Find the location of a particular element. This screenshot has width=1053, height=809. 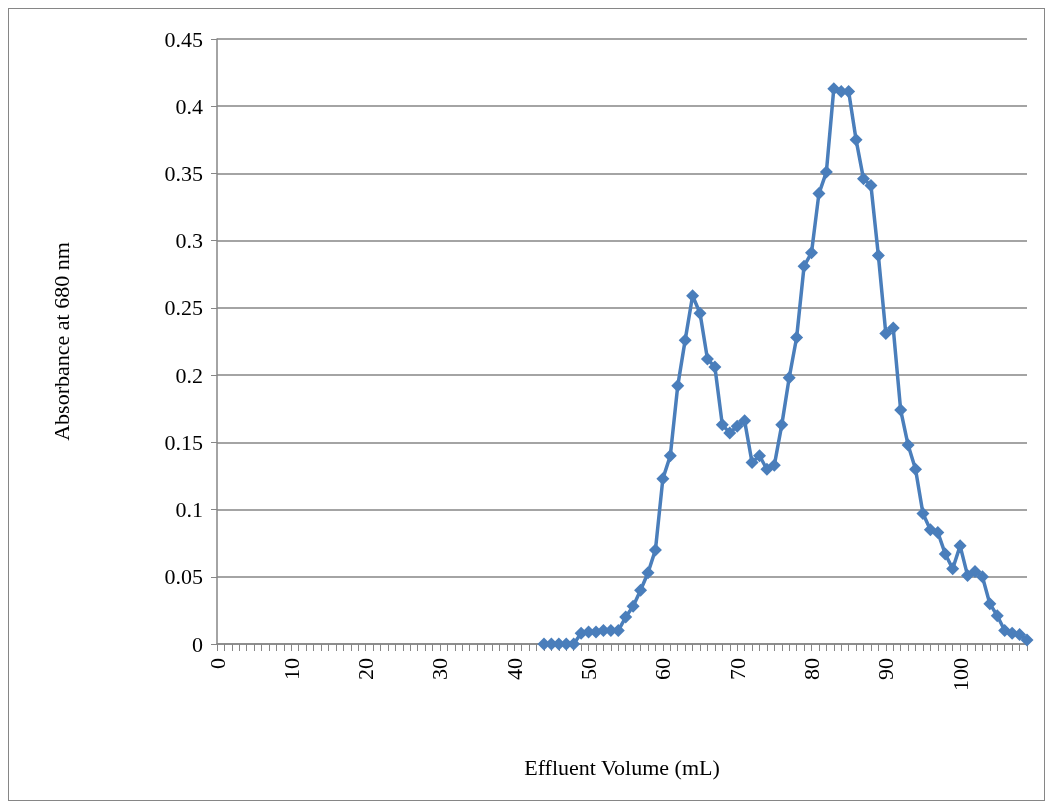

x-tick-label: 40 is located at coordinates (514, 669).